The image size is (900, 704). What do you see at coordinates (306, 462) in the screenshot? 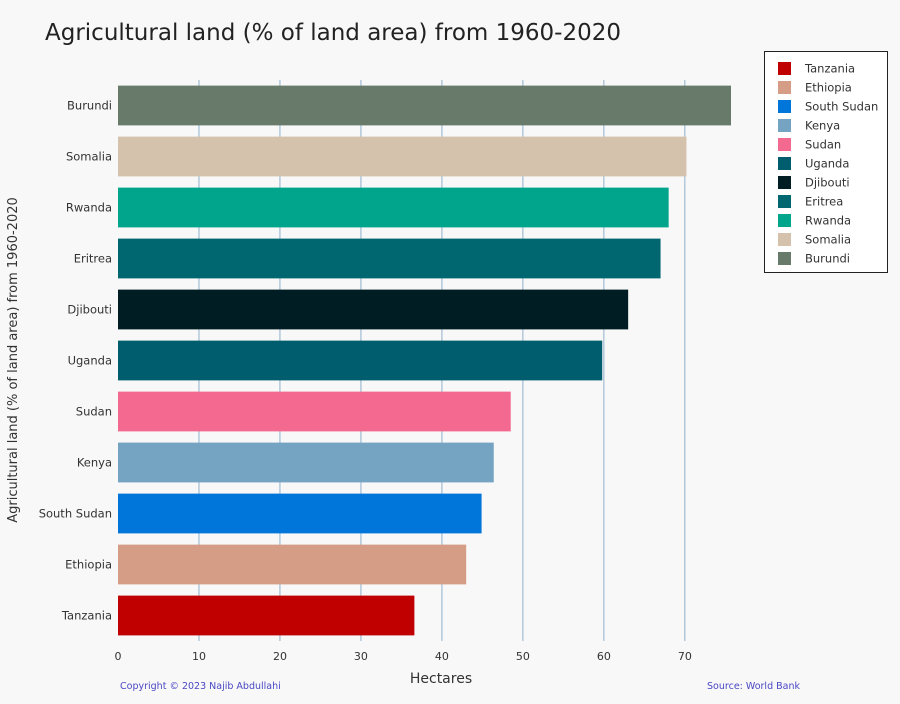
I see `bar-kenya` at bounding box center [306, 462].